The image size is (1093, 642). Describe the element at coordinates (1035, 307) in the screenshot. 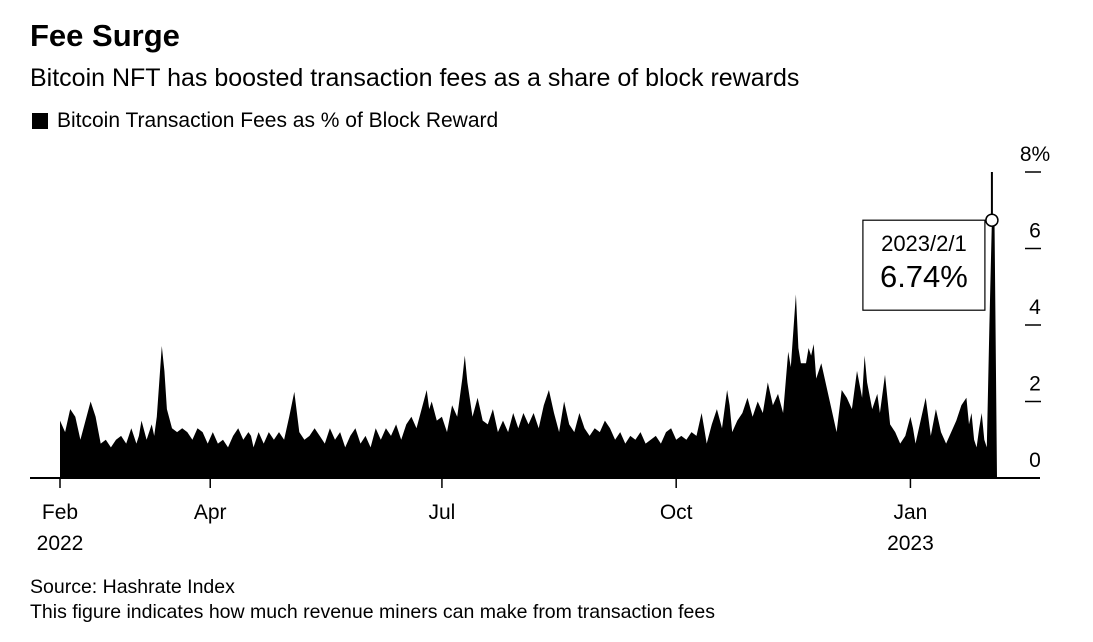

I see `y-tick-label: 4` at that location.